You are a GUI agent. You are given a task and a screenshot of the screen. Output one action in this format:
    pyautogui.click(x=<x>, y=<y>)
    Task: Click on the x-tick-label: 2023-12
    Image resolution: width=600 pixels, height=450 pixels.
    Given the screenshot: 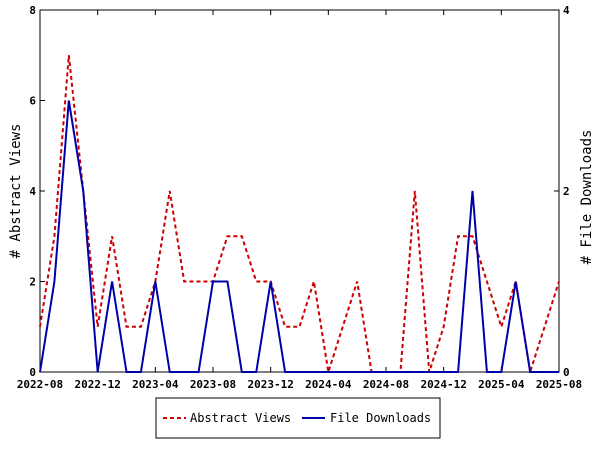 What is the action you would take?
    pyautogui.click(x=270, y=384)
    